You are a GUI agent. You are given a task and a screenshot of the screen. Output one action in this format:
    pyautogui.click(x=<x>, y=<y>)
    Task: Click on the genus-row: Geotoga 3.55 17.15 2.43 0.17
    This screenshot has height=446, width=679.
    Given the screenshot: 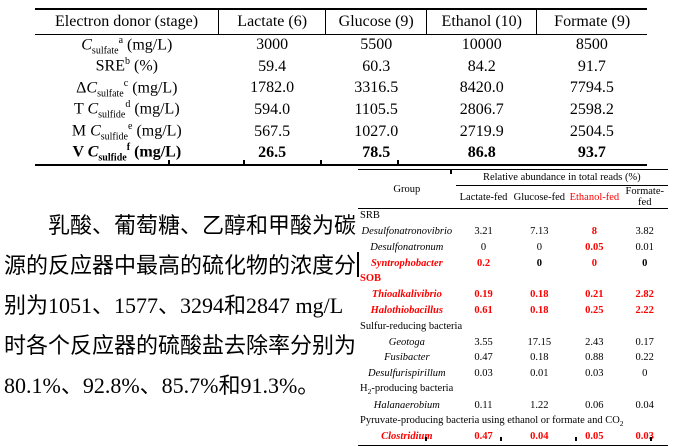 What is the action you would take?
    pyautogui.click(x=513, y=343)
    